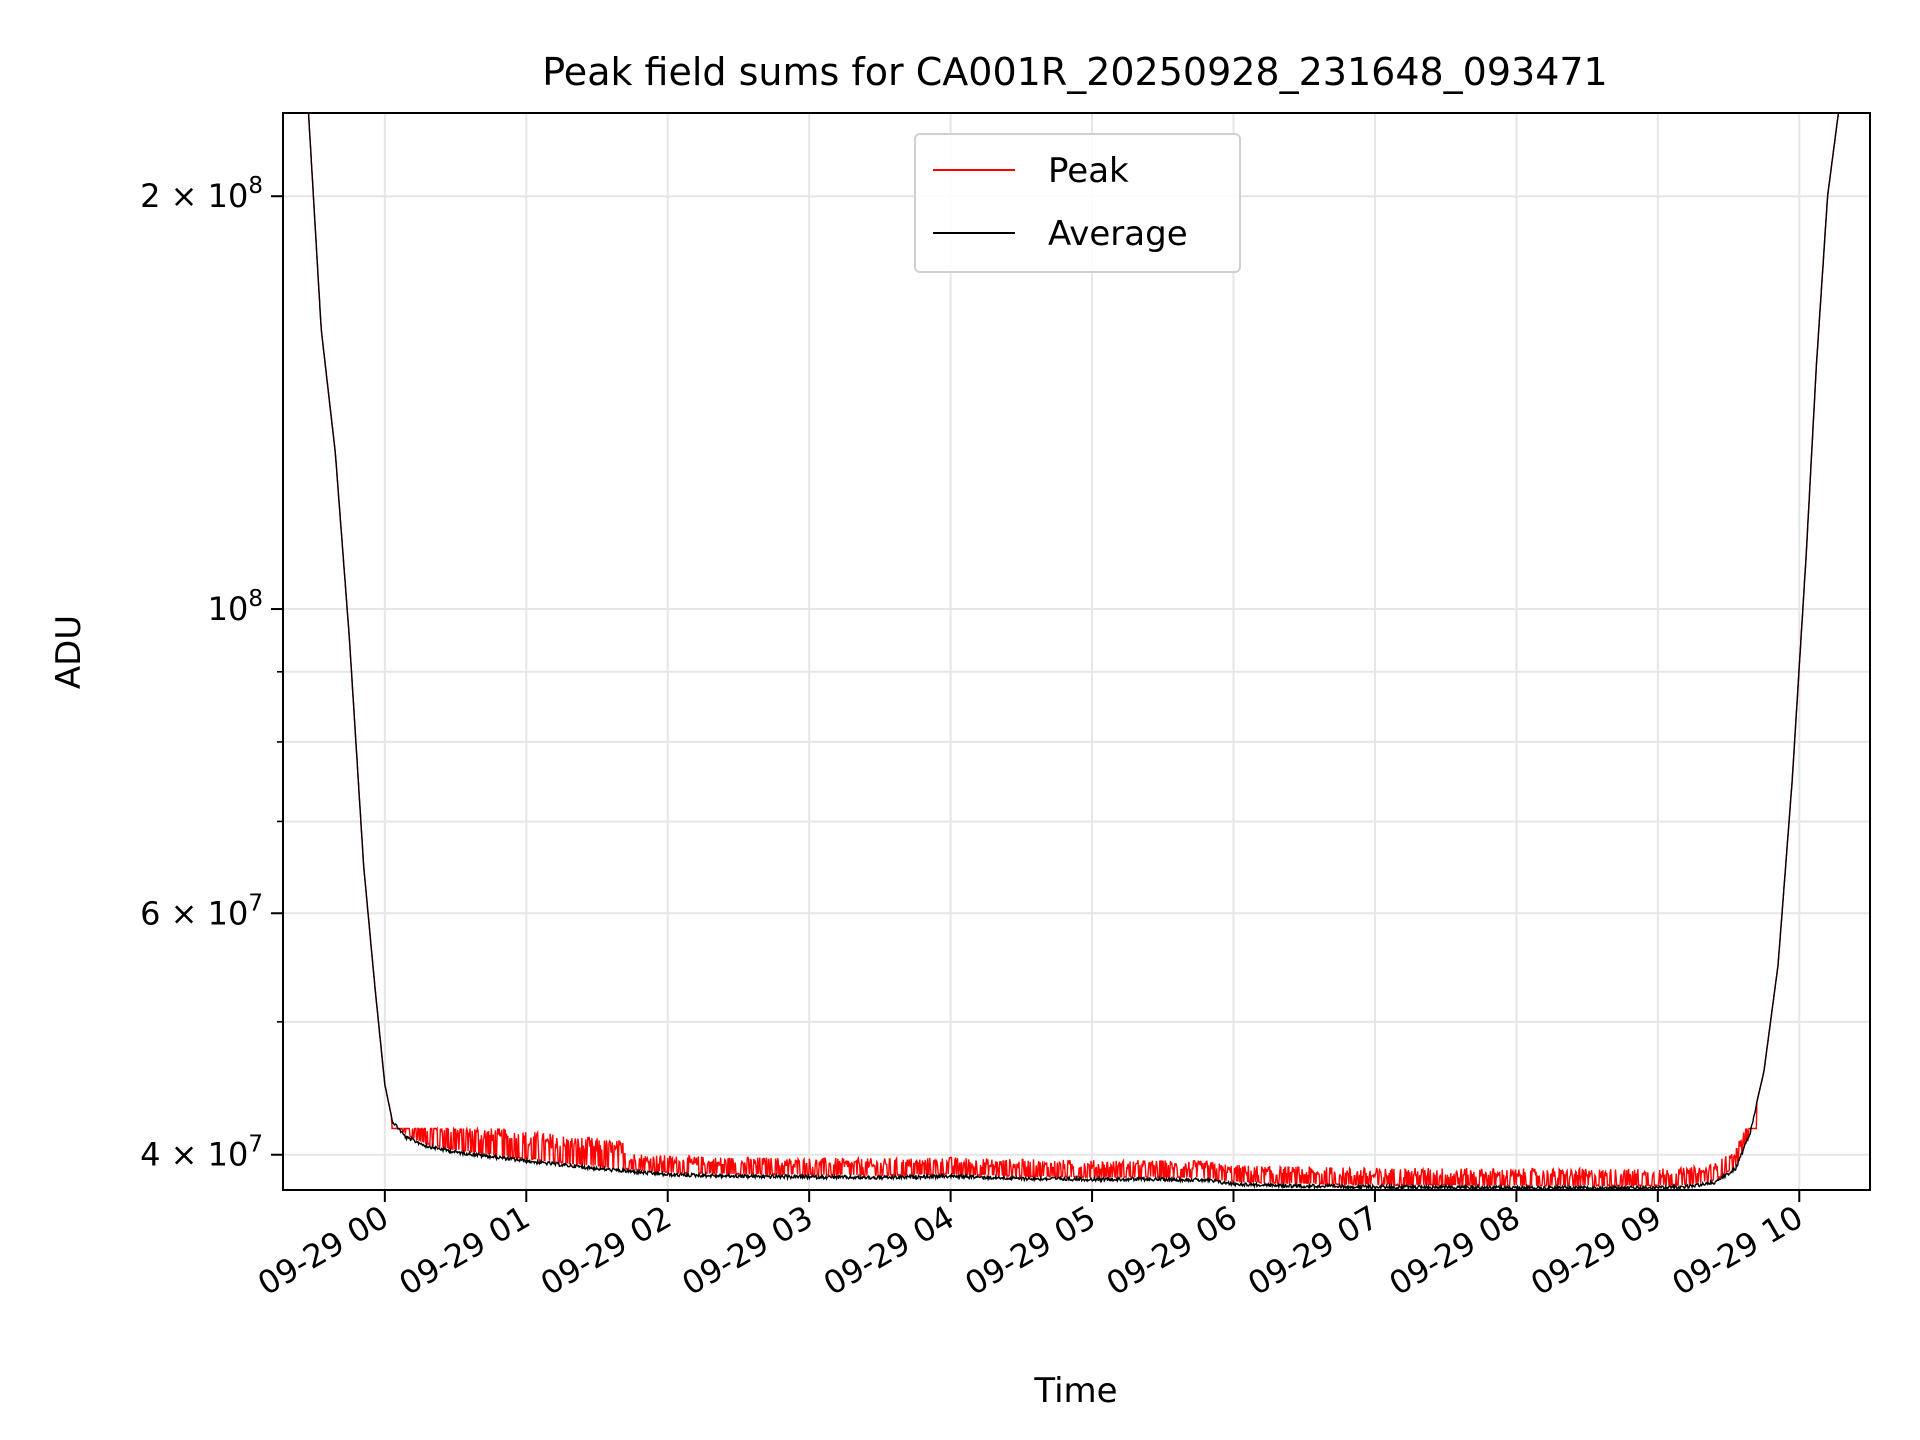 The height and width of the screenshot is (1440, 1920). What do you see at coordinates (235, 607) in the screenshot?
I see `y-tick-label: 108` at bounding box center [235, 607].